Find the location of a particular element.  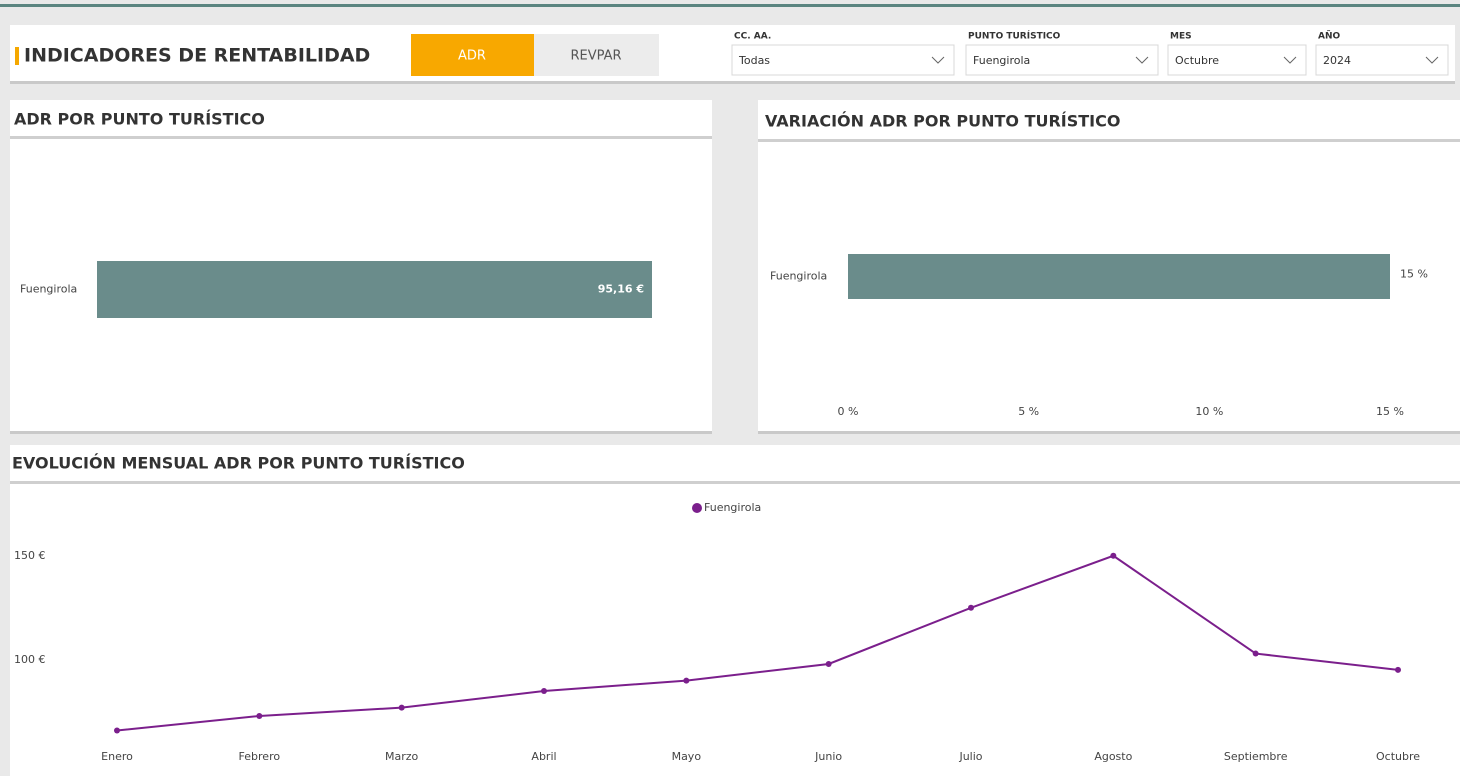

legend-marker is located at coordinates (697, 508).